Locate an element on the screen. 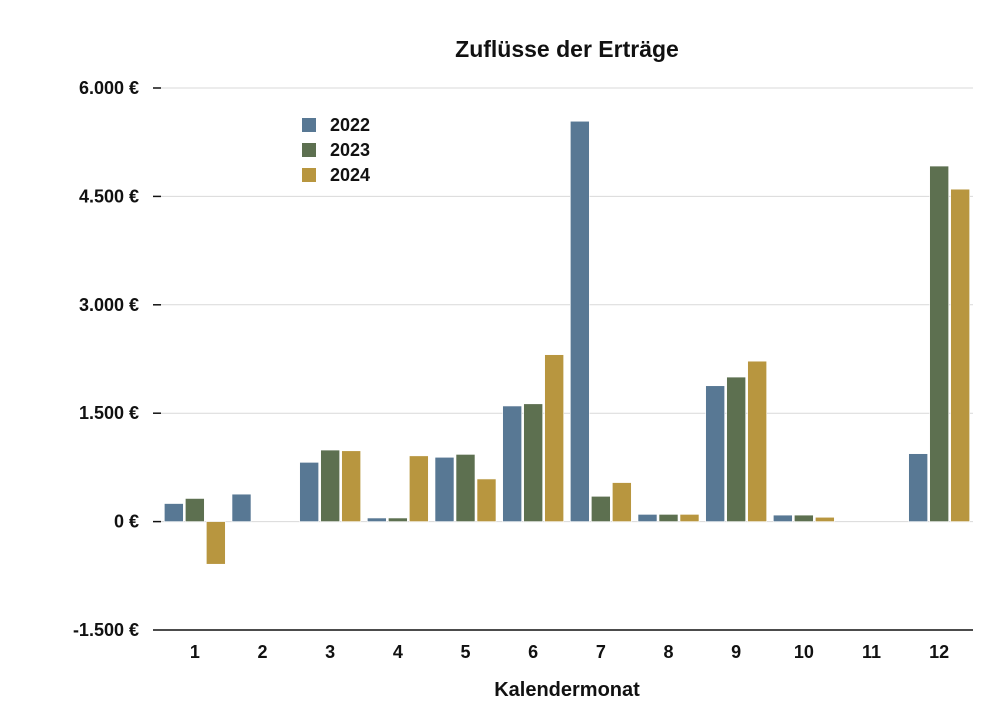 The image size is (1000, 728). x-tick-label: 9 is located at coordinates (736, 652).